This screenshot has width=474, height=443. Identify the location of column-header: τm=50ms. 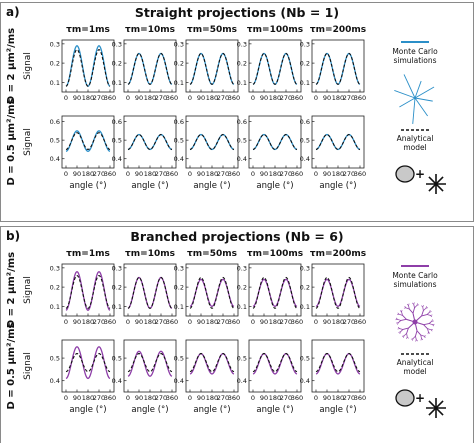
(212, 254).